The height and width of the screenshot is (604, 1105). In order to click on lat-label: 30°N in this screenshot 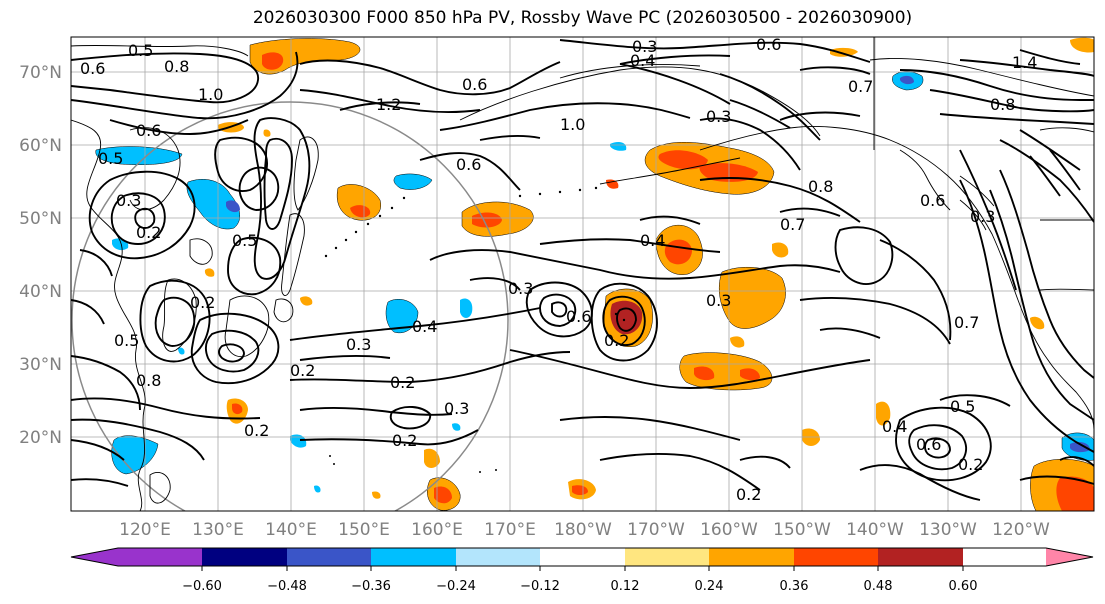, I will do `click(40, 365)`.